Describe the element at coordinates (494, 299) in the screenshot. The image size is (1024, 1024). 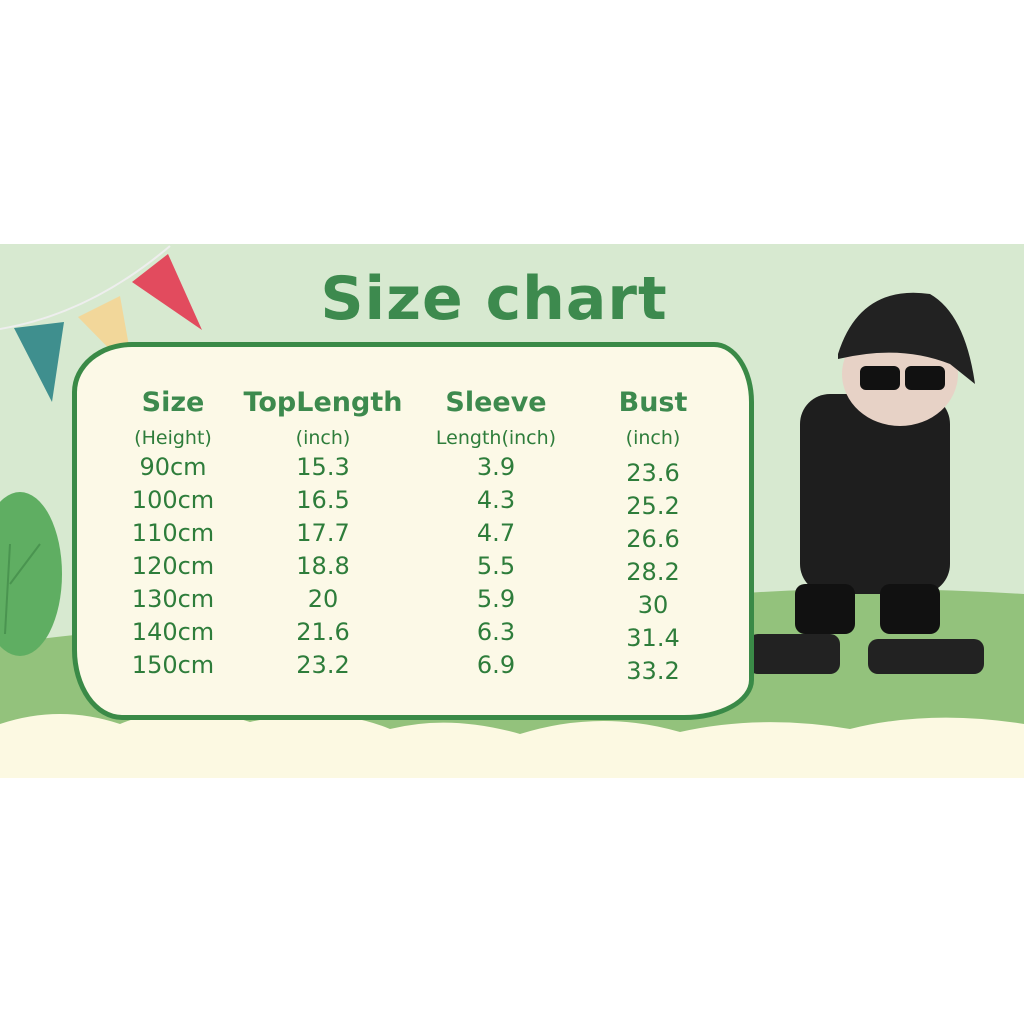
I see `page-title: Size chart` at that location.